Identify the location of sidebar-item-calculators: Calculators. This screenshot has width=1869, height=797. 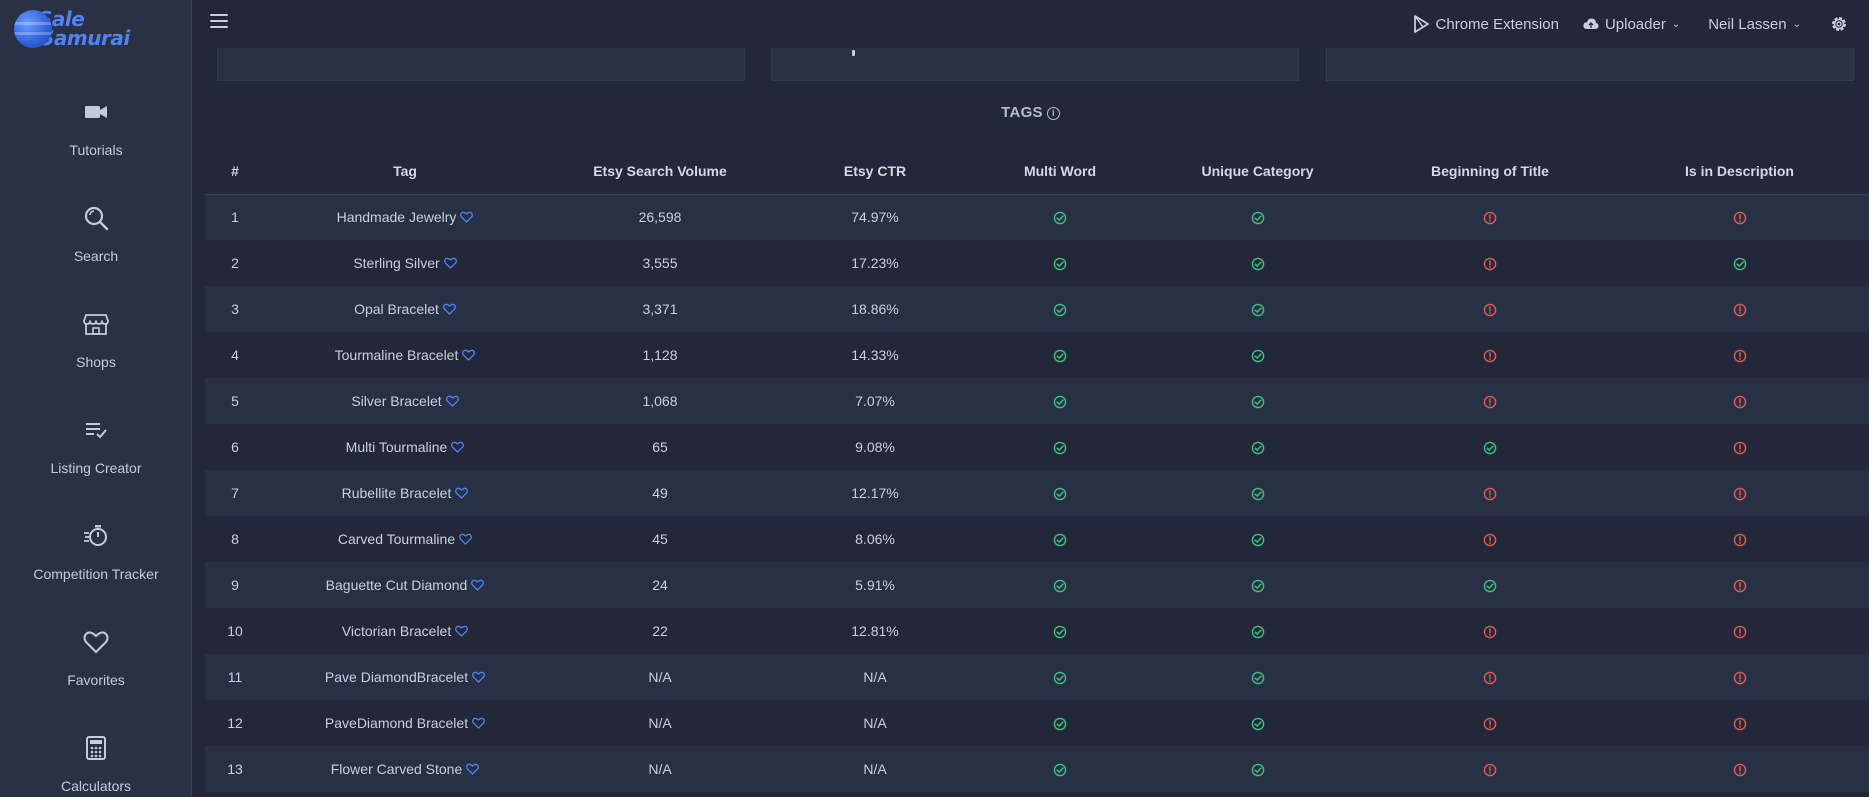
(96, 761).